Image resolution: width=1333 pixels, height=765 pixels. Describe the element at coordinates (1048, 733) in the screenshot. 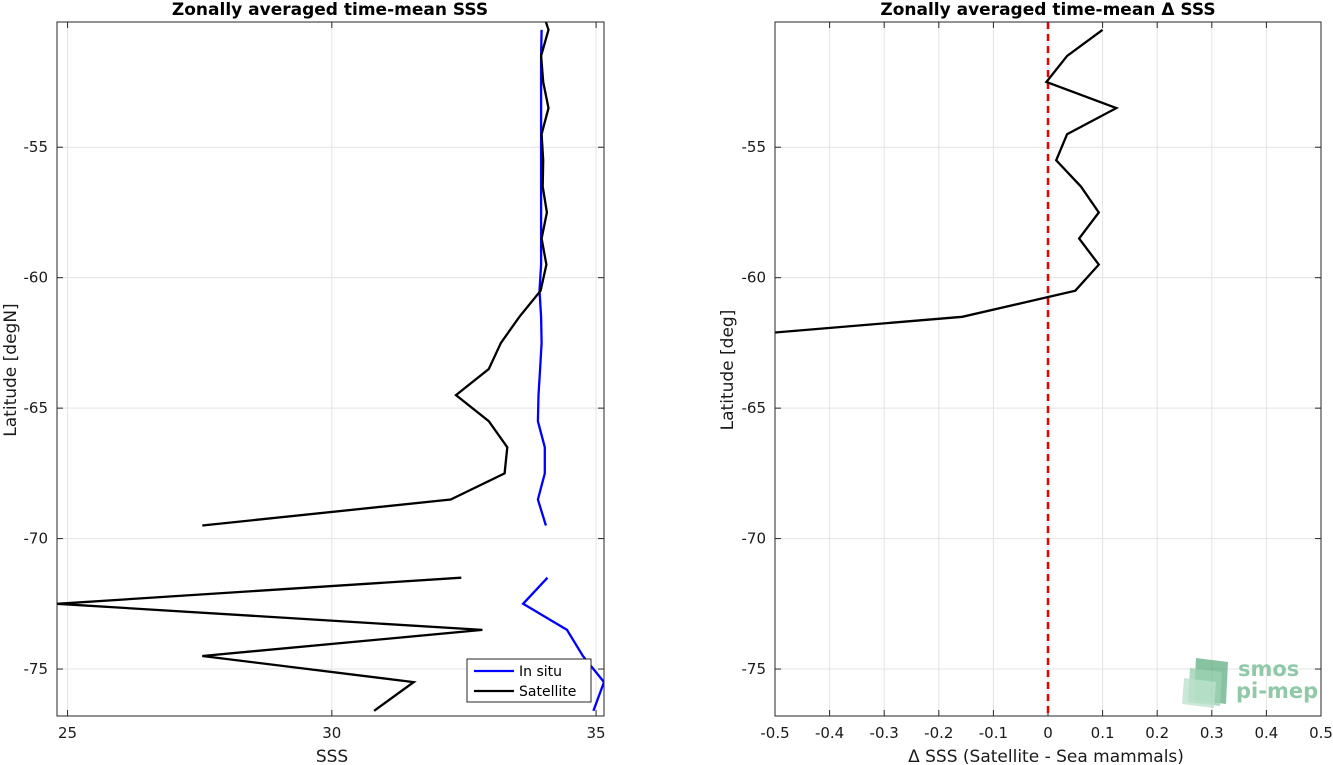

I see `x-tick-label: 0` at that location.